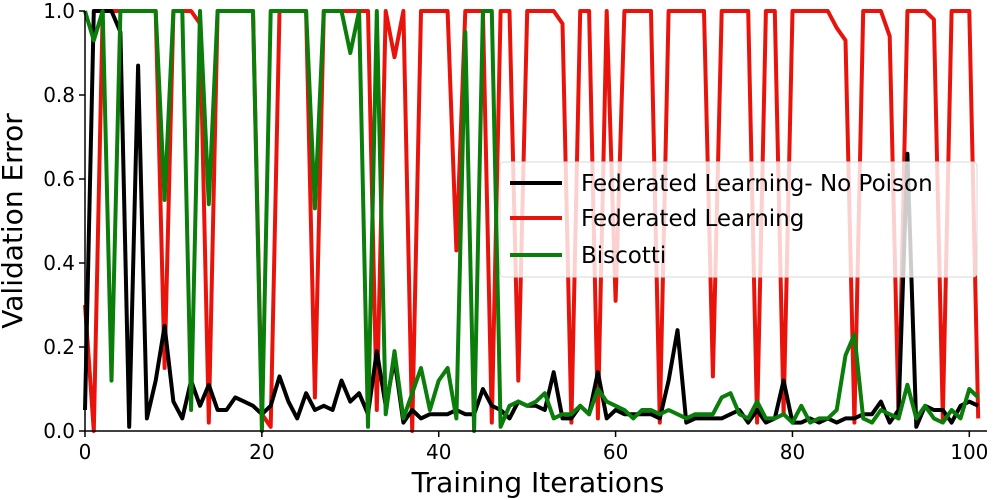  What do you see at coordinates (59, 179) in the screenshot?
I see `y-tick-label: 0.6` at bounding box center [59, 179].